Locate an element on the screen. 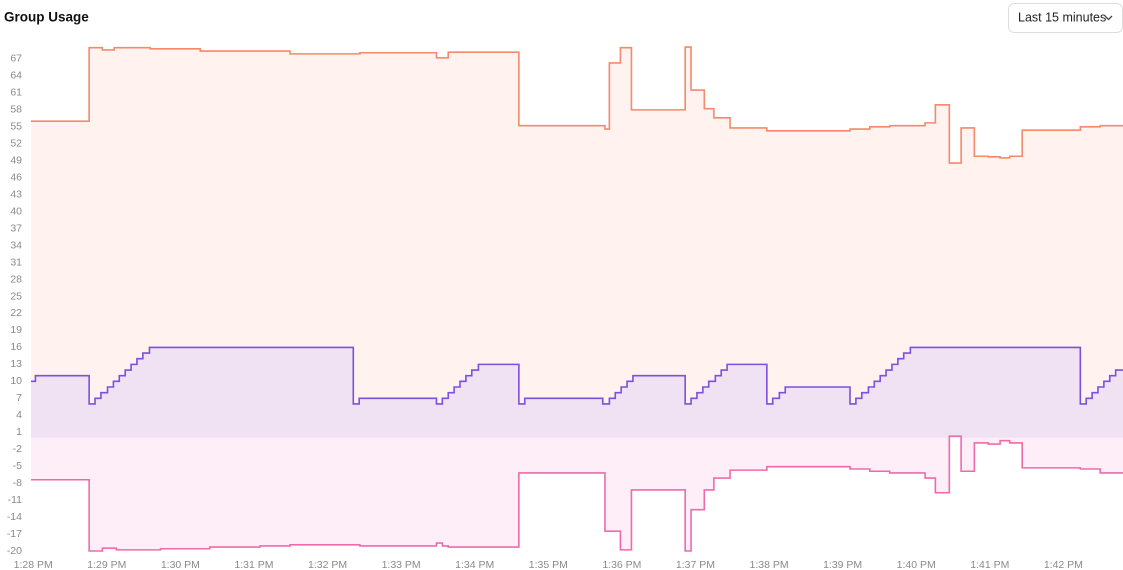  y-tick-label: -2 is located at coordinates (17, 449).